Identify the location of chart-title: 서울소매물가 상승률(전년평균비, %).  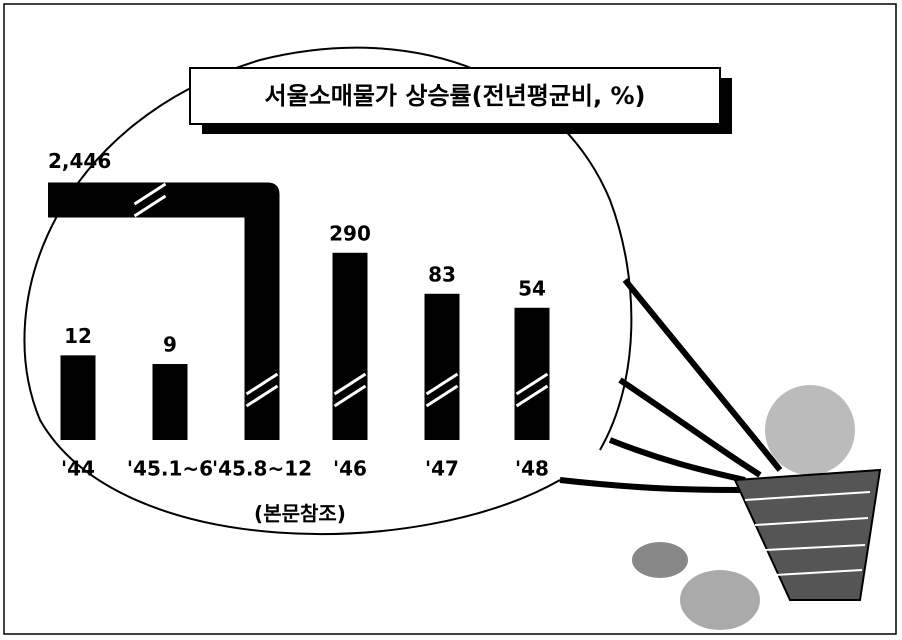
(455, 96).